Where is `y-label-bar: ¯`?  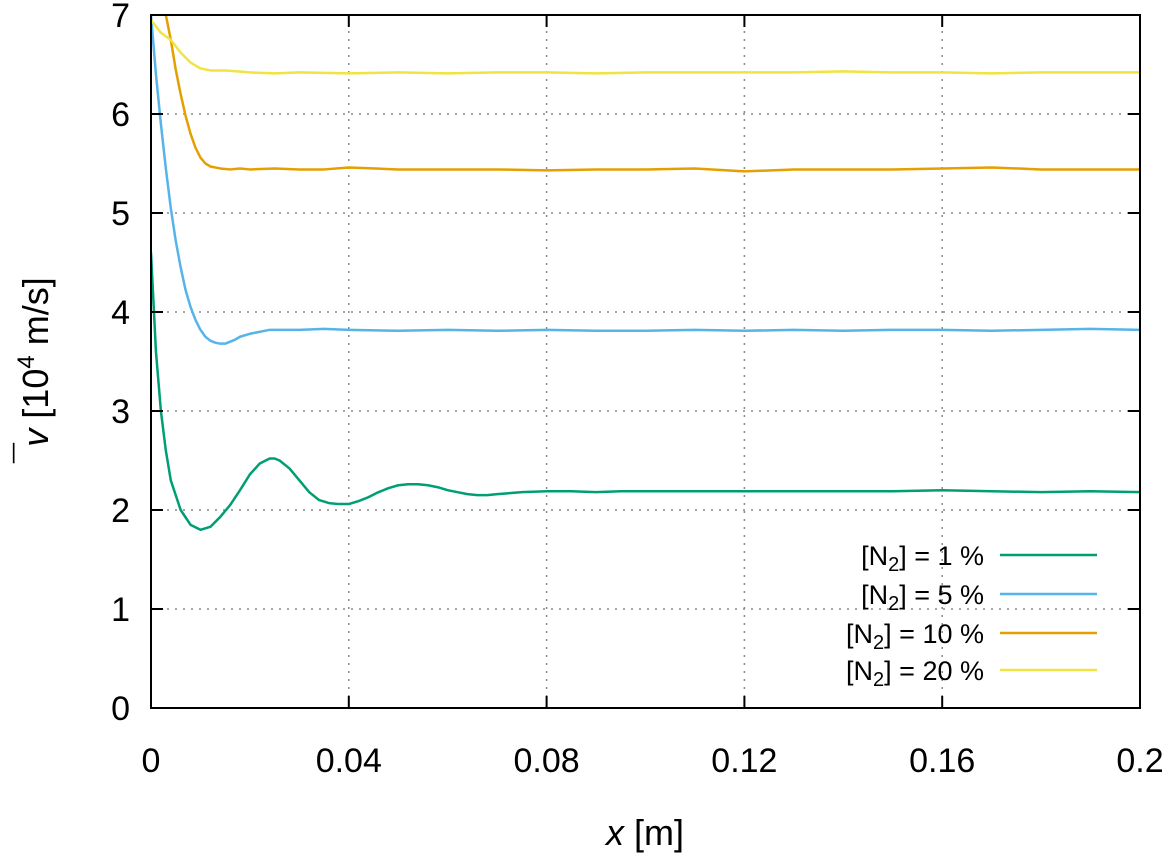 y-label-bar: ¯ is located at coordinates (27, 453).